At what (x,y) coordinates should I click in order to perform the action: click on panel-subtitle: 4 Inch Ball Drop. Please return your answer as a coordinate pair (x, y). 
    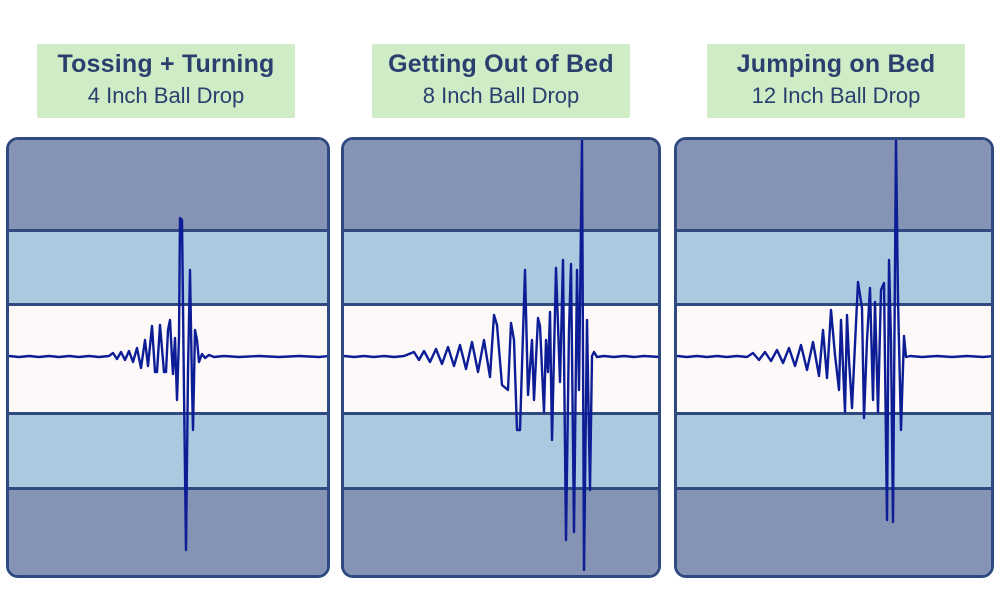
    Looking at the image, I should click on (166, 95).